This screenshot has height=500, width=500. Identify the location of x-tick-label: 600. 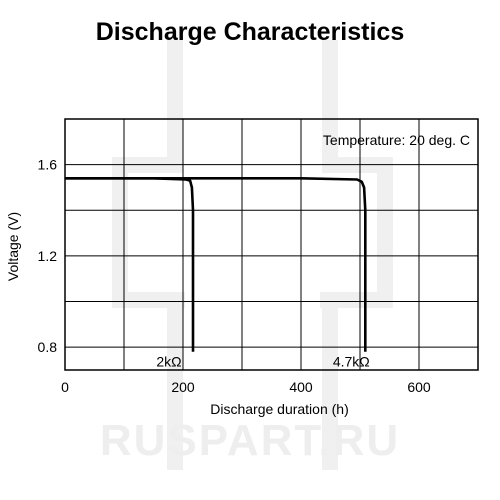
(419, 387).